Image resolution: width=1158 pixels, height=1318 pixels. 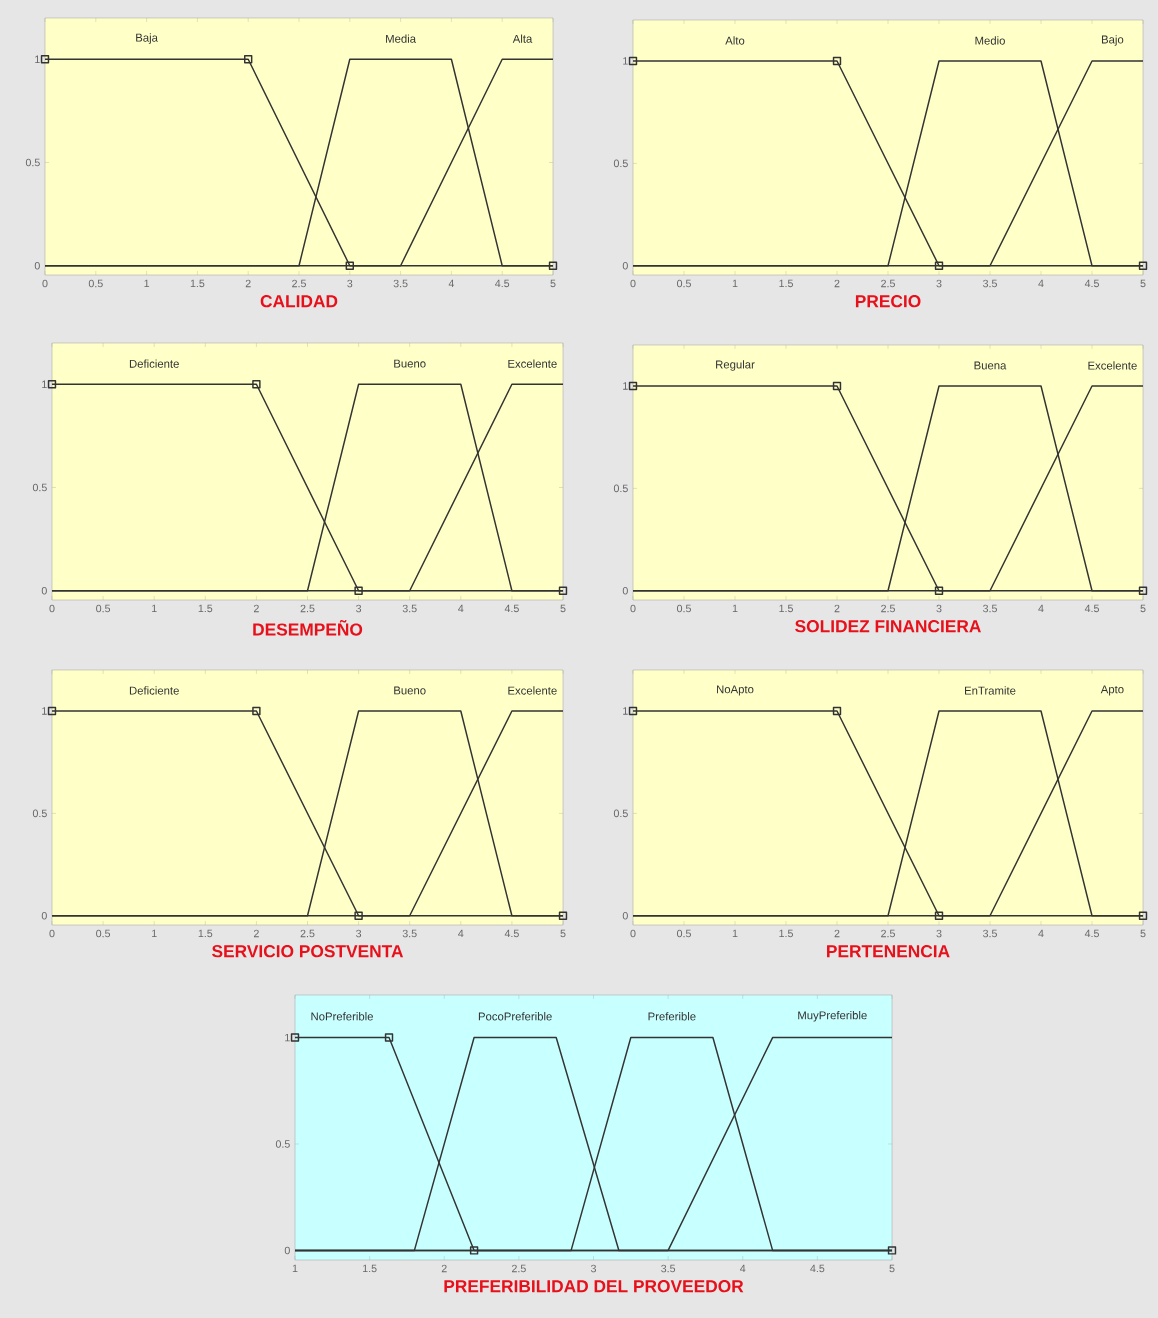 I want to click on series-label: Preferible, so click(x=672, y=1016).